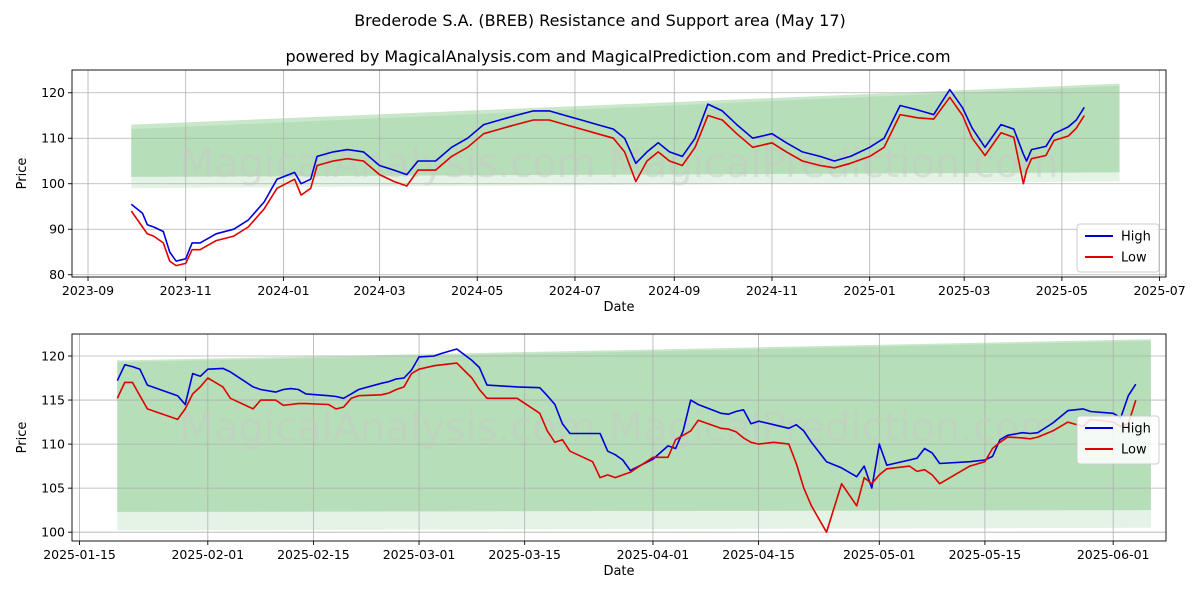  What do you see at coordinates (1159, 290) in the screenshot?
I see `x-tick-label: 2025-07` at bounding box center [1159, 290].